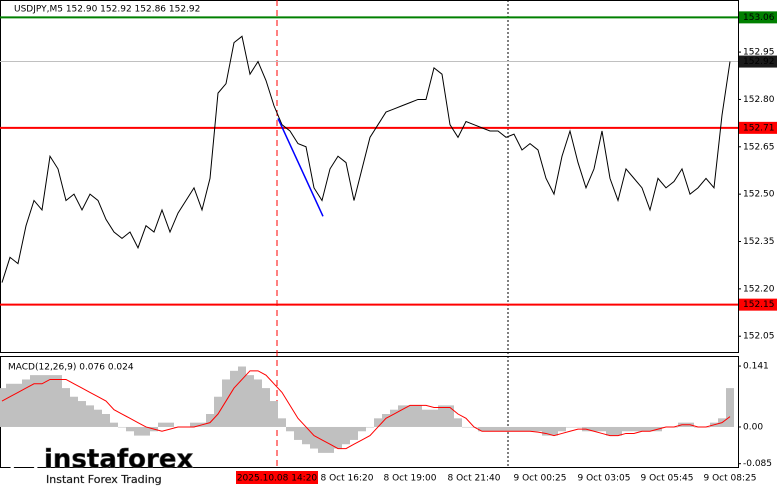  What do you see at coordinates (410, 479) in the screenshot?
I see `x-tick-label: 8 Oct 19:00` at bounding box center [410, 479].